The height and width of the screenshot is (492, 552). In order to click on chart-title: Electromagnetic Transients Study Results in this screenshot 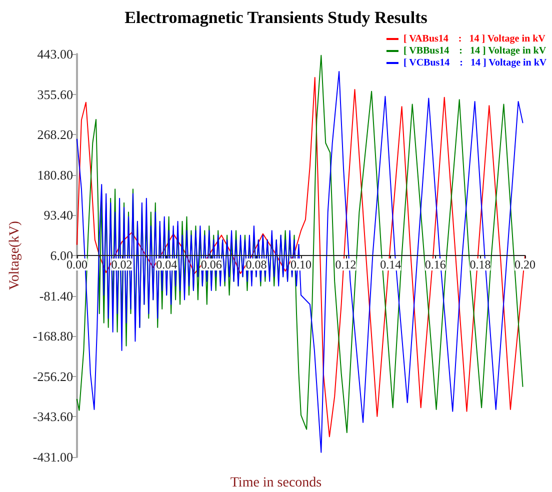, I will do `click(276, 17)`.